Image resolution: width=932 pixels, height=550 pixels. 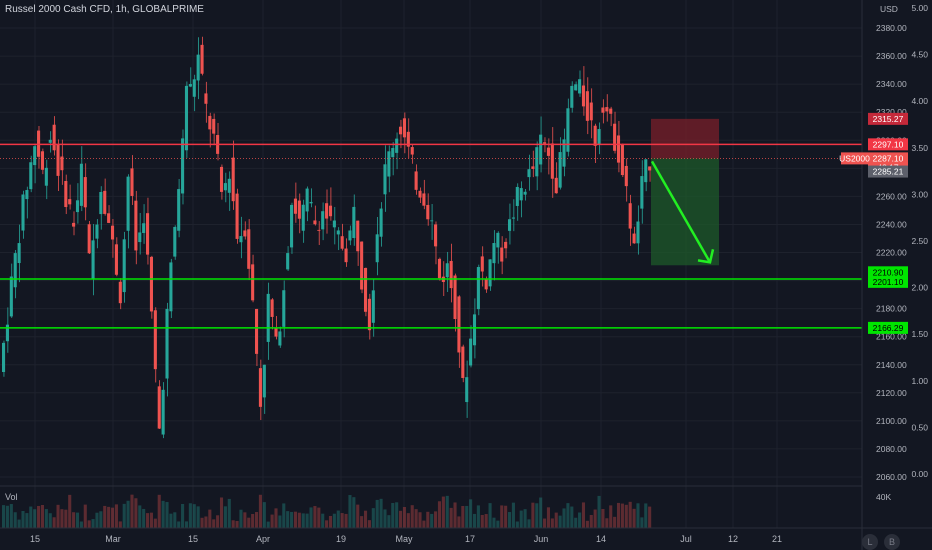 I want to click on arrow-shaft, so click(x=681, y=211).